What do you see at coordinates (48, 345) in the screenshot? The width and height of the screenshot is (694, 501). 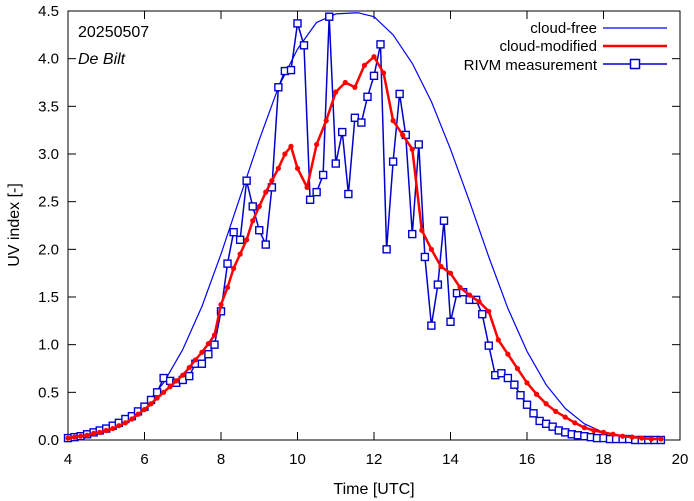 I see `y-tick-label: 1.0` at bounding box center [48, 345].